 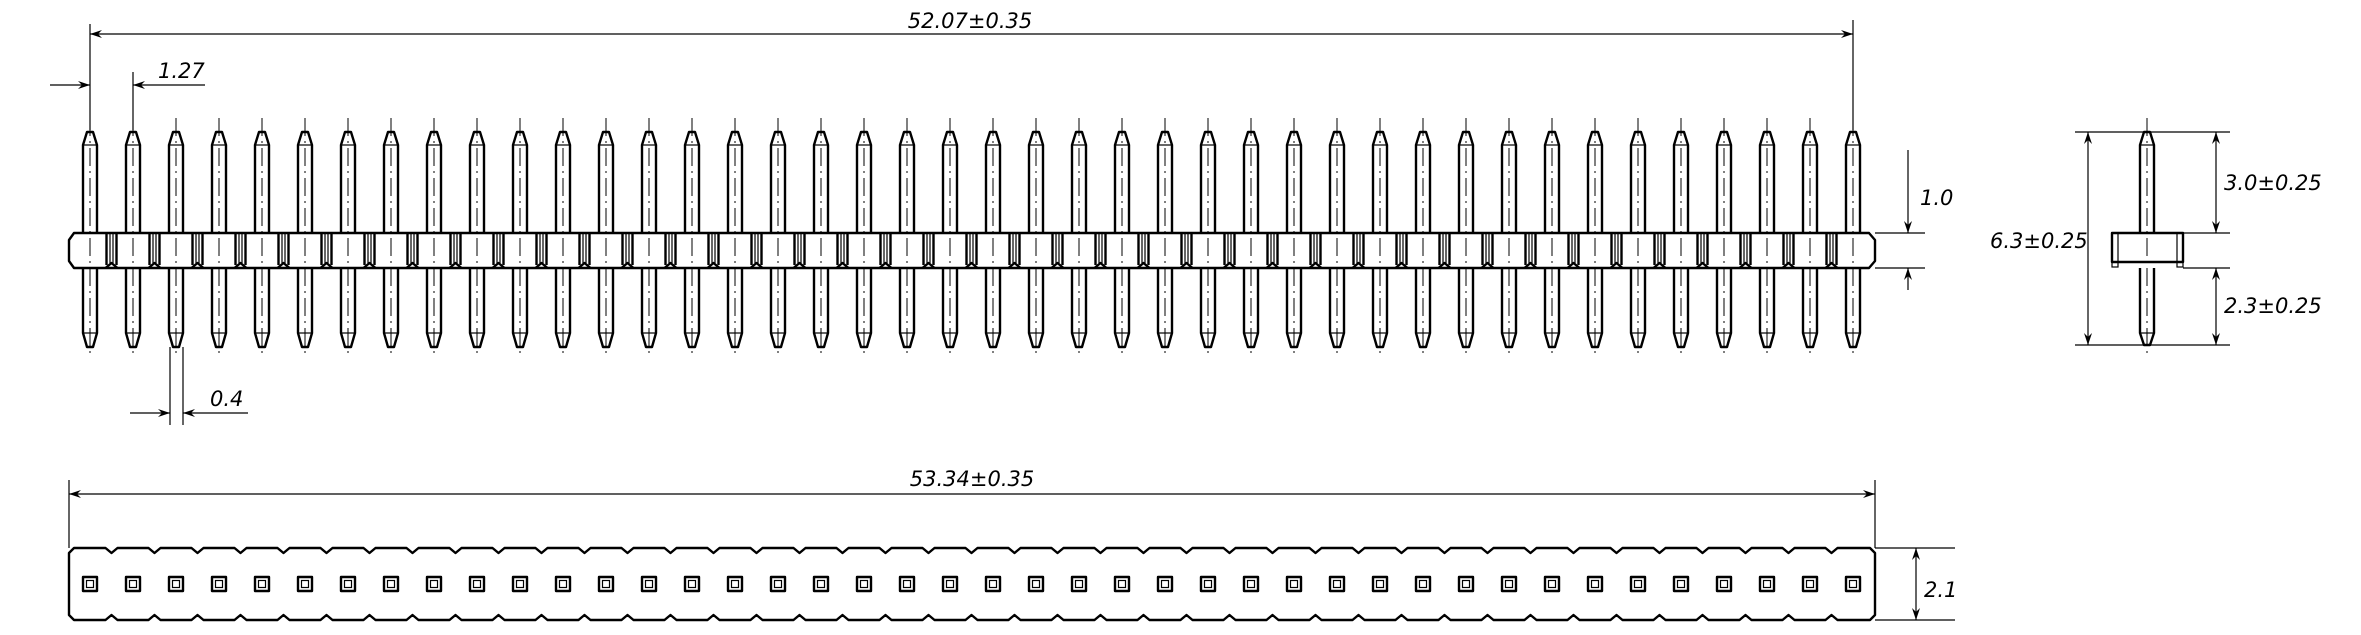 What do you see at coordinates (972, 250) in the screenshot?
I see `header-body` at bounding box center [972, 250].